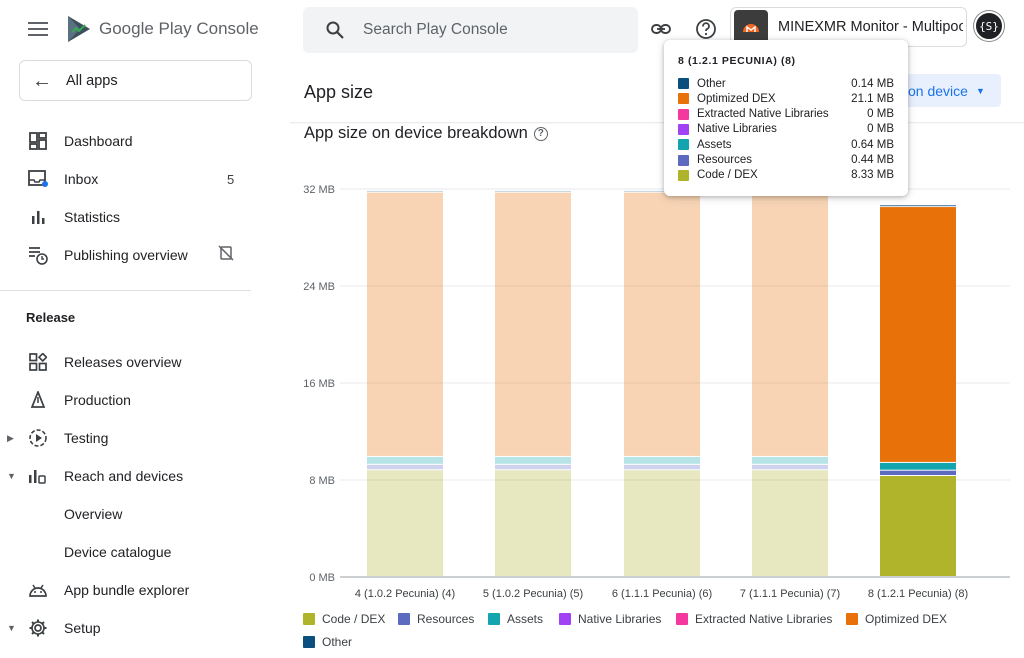 The width and height of the screenshot is (1024, 658). What do you see at coordinates (540, 133) in the screenshot?
I see `help-circle-icon: ?` at bounding box center [540, 133].